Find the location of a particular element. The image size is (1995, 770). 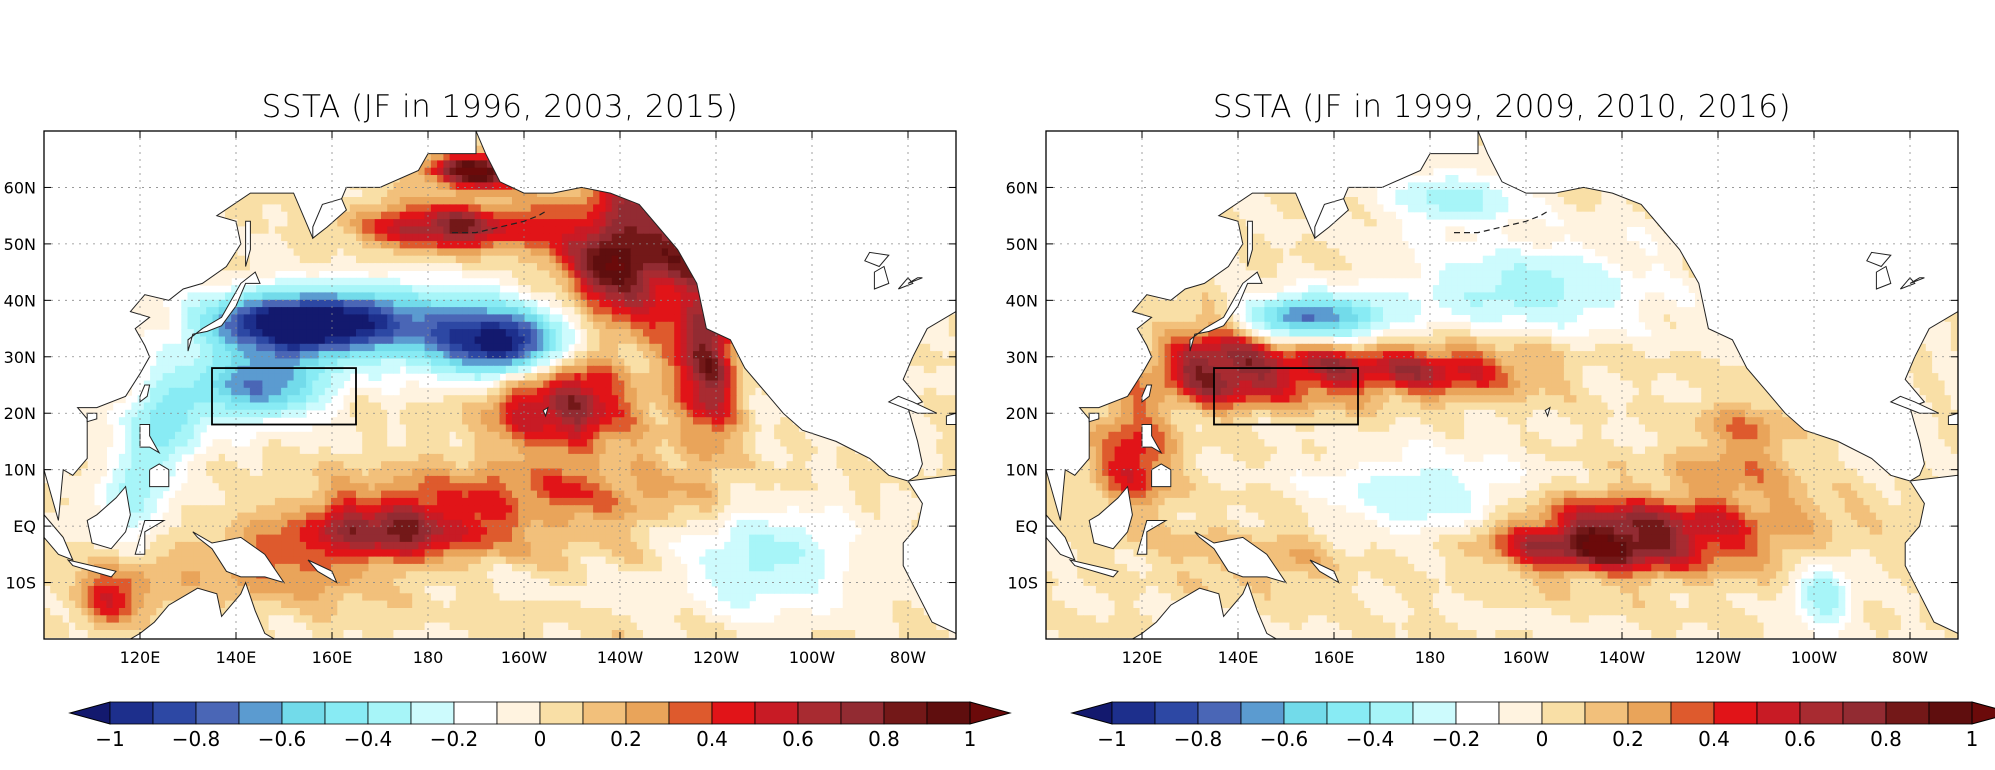

colorbar-label: −0.6 is located at coordinates (282, 739).